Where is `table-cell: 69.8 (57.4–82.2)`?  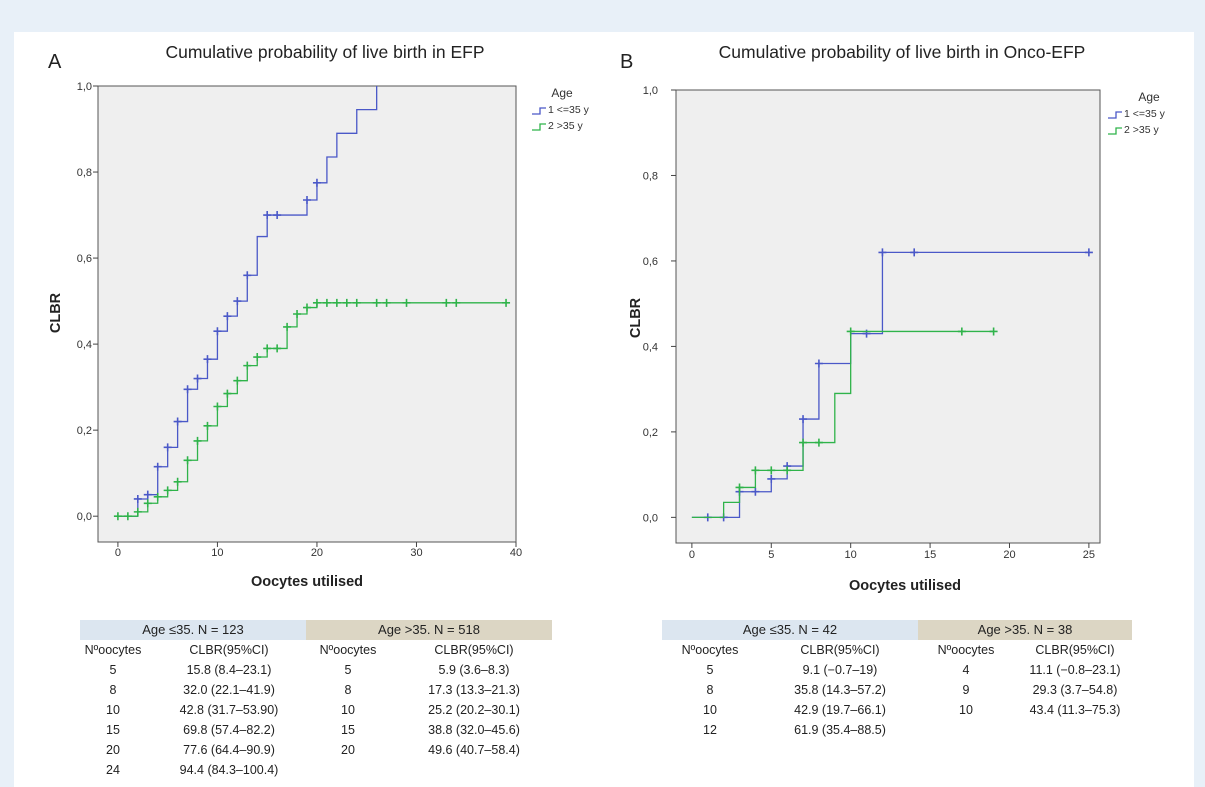 table-cell: 69.8 (57.4–82.2) is located at coordinates (229, 730).